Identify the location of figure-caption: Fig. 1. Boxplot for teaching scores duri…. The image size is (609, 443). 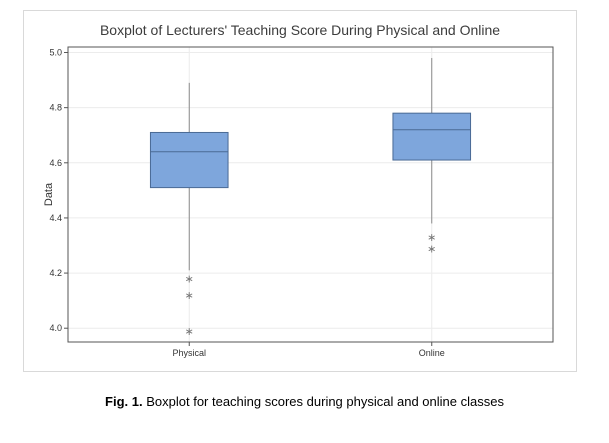
(304, 401).